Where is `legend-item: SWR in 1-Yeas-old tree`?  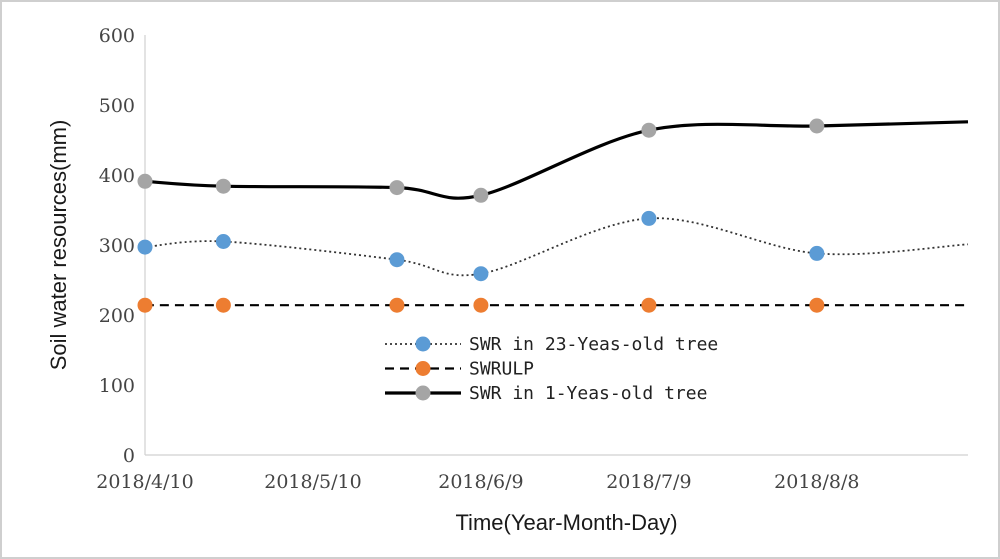
legend-item: SWR in 1-Yeas-old tree is located at coordinates (546, 393).